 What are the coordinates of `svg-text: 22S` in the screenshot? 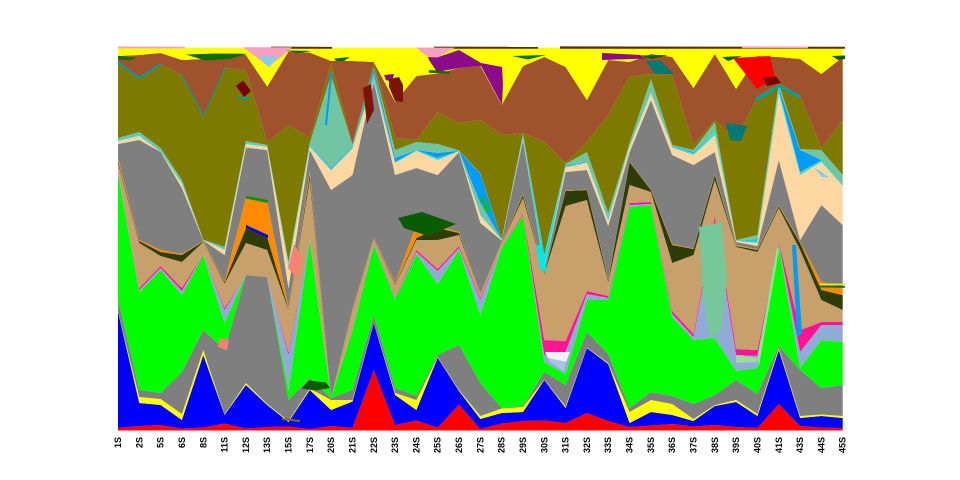 It's located at (374, 445).